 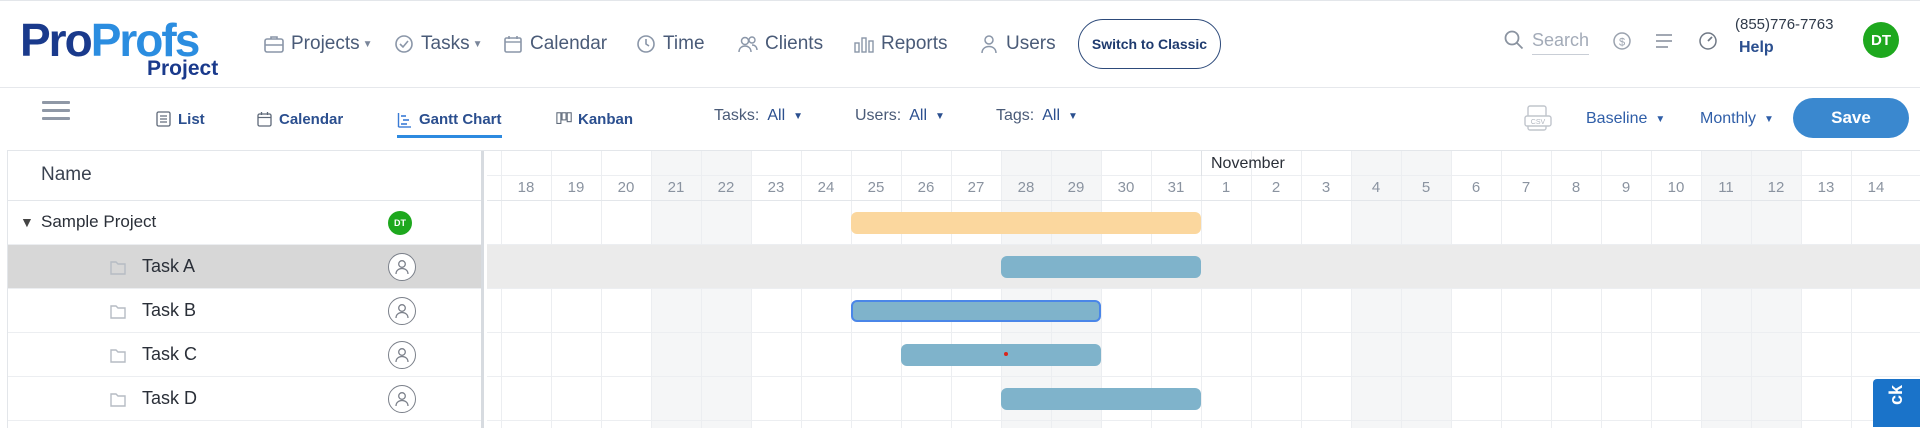 I want to click on tags-filter-label: Tags:, so click(x=1015, y=115).